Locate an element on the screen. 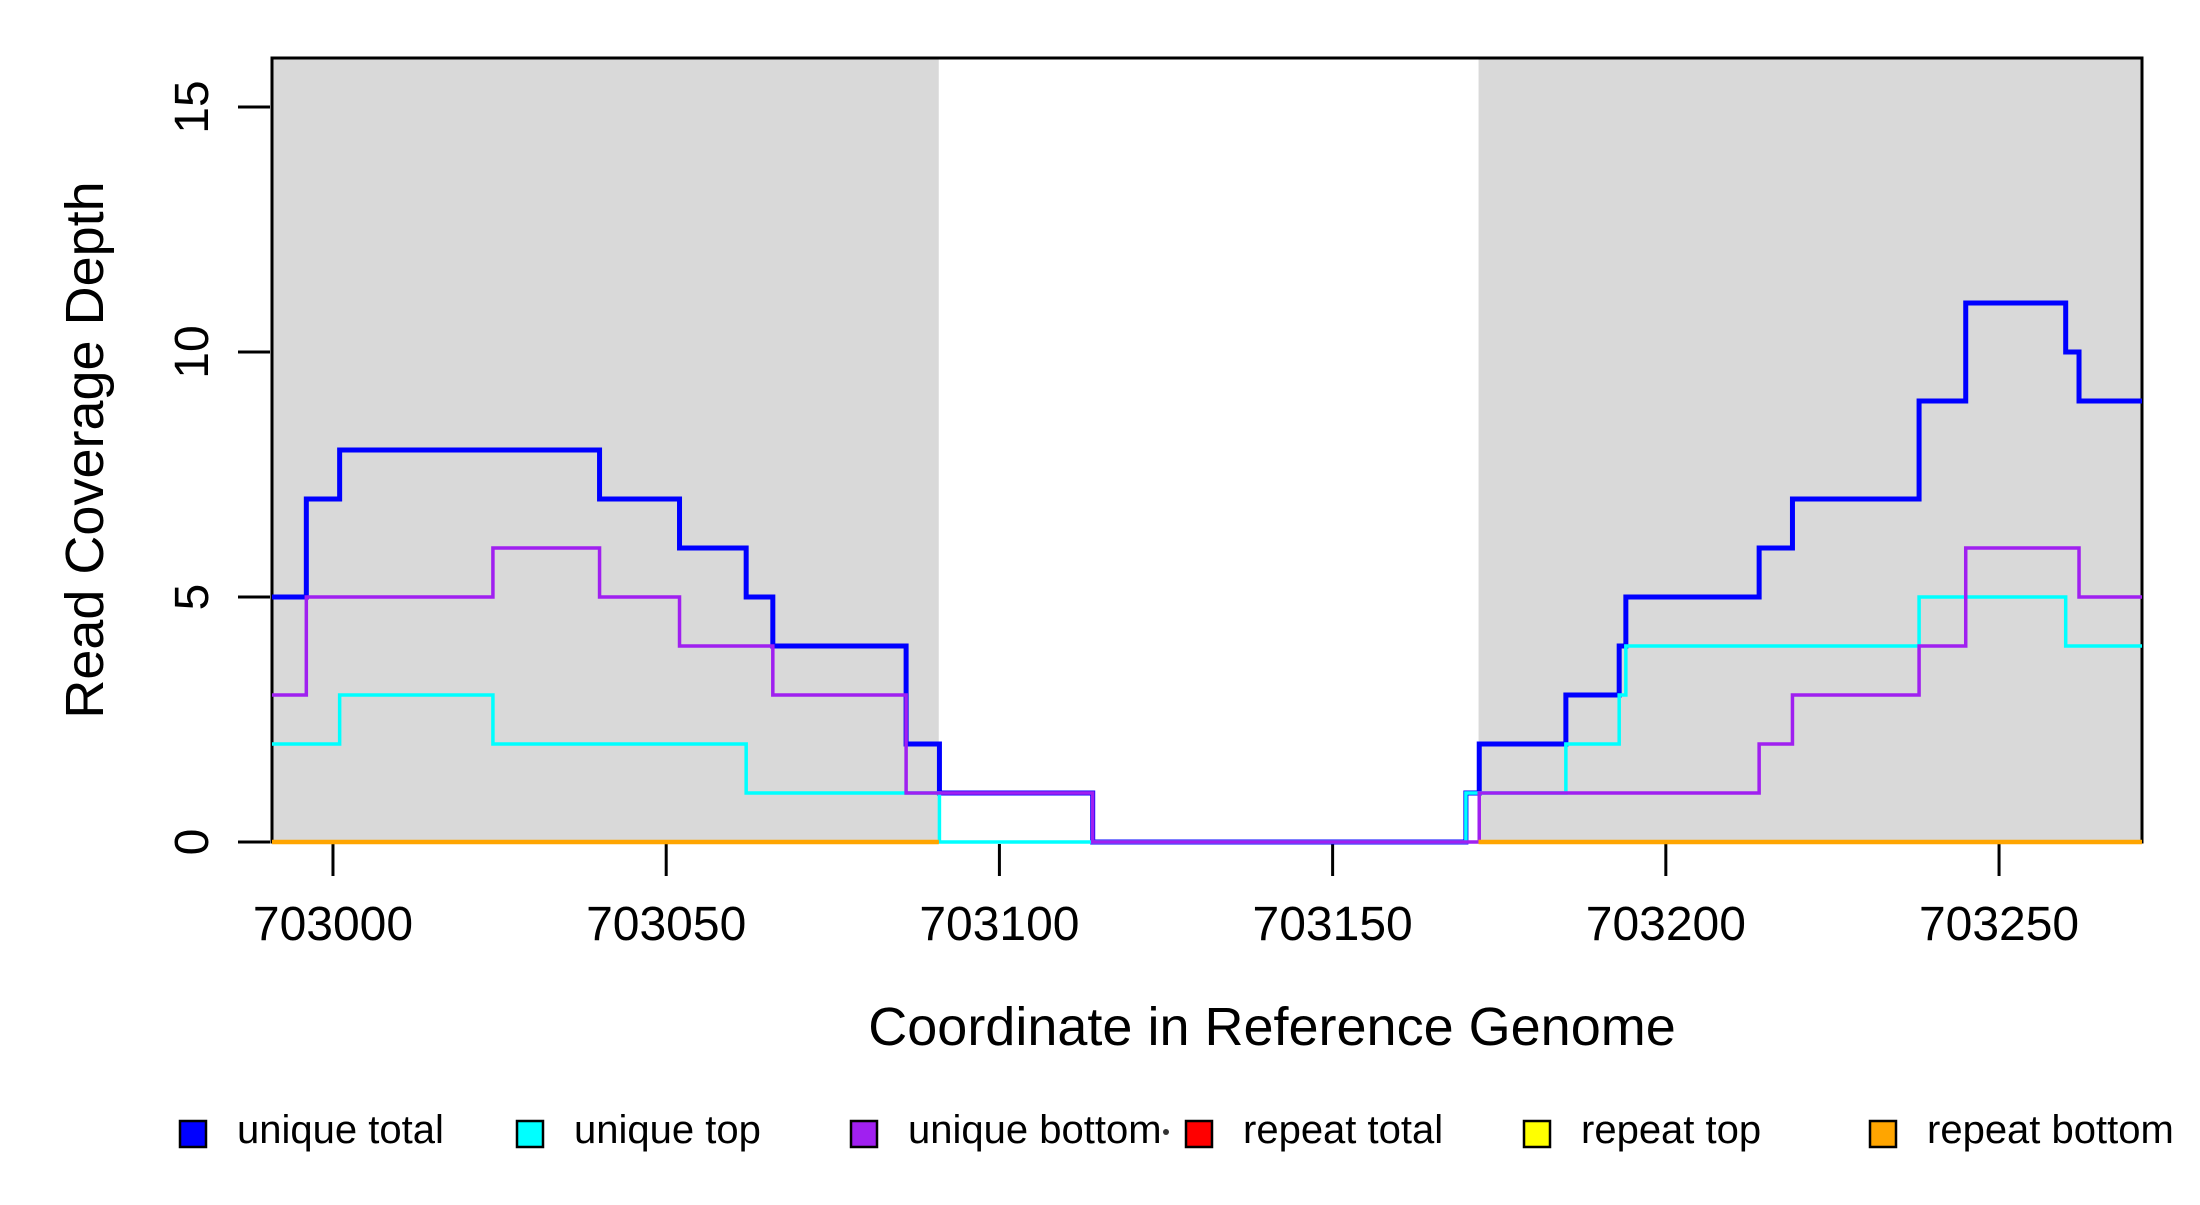 The image size is (2200, 1205). x-tick-label: 703150 is located at coordinates (1333, 924).